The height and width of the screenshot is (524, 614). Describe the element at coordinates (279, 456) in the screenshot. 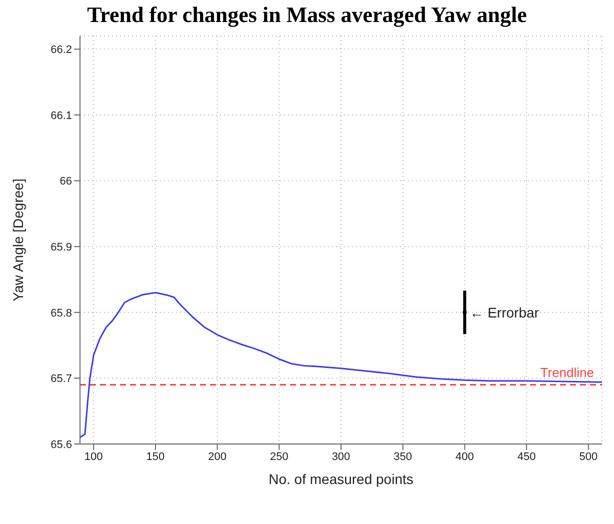

I see `x-tick-label: 250` at that location.